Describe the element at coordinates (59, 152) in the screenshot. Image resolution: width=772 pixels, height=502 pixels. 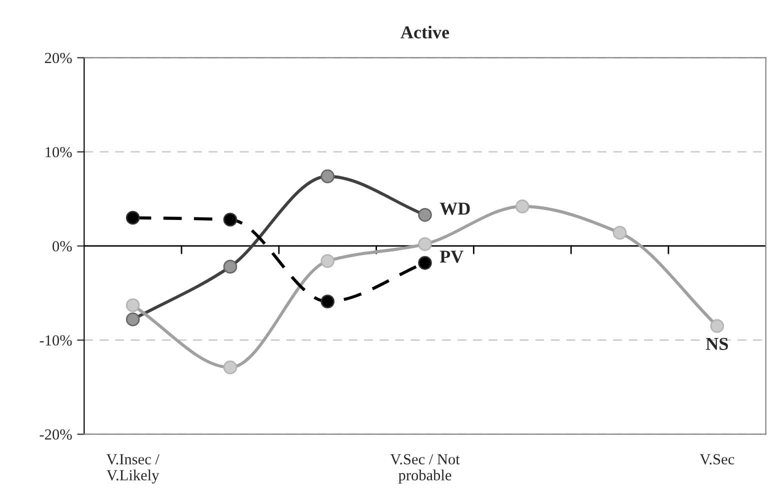
I see `y-tick-label: 10%` at that location.